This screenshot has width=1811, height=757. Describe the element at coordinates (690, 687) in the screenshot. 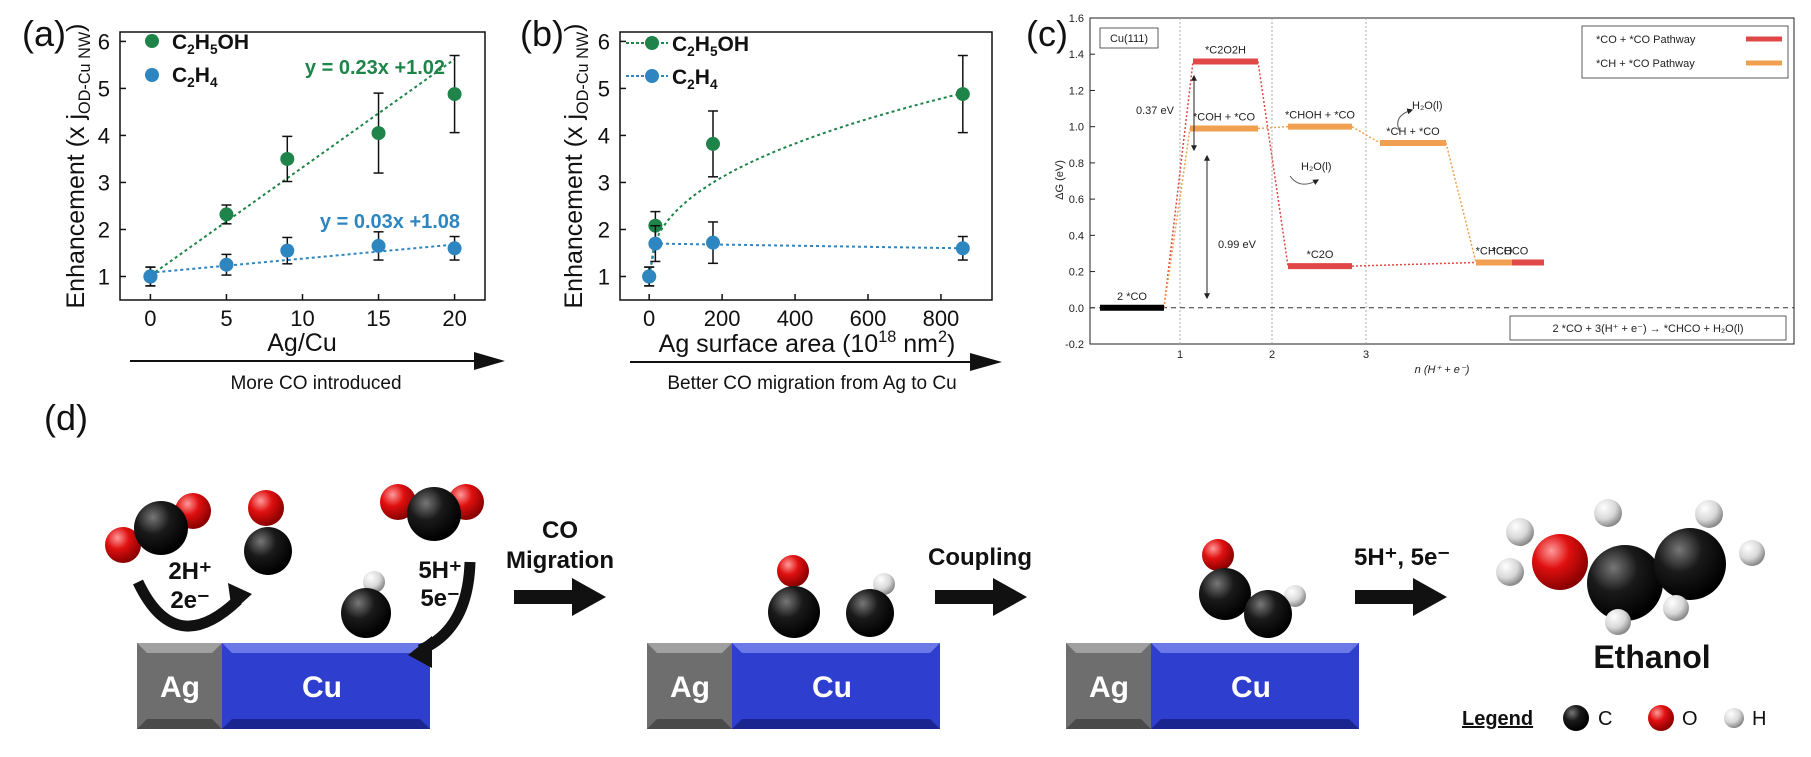

I see `ag-label-2: Ag` at that location.